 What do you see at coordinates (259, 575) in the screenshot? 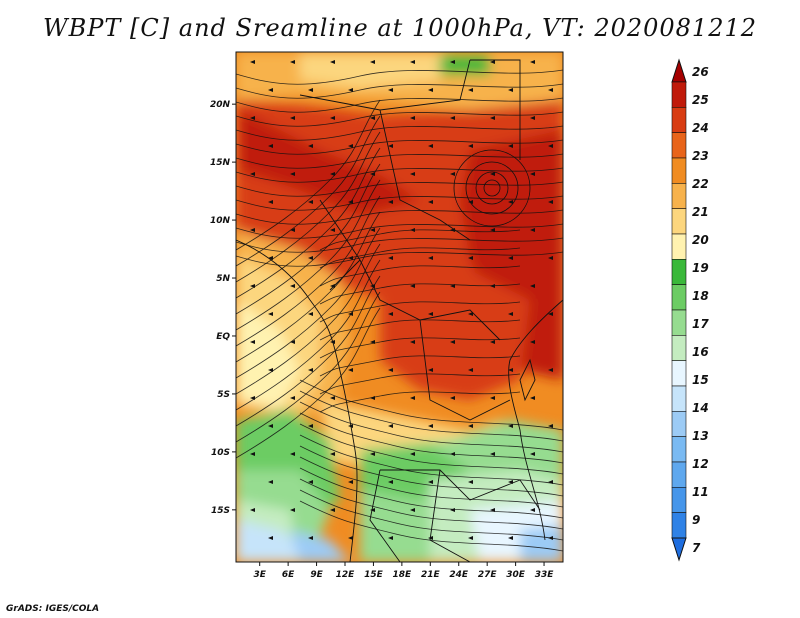
I see `lon-label: 3E` at bounding box center [259, 575].